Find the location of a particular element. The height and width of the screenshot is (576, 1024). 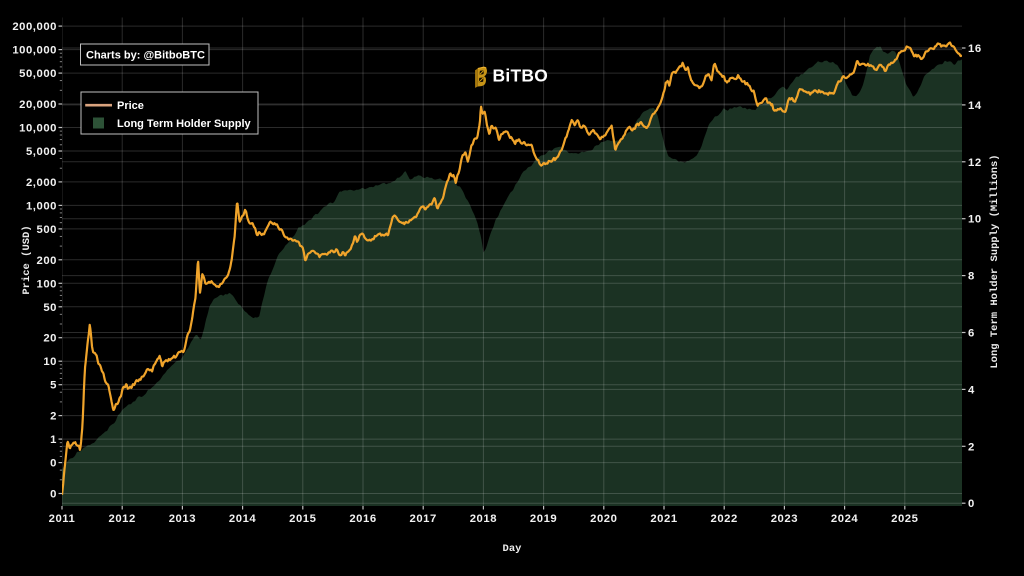

svg-text: 2012 is located at coordinates (122, 519).